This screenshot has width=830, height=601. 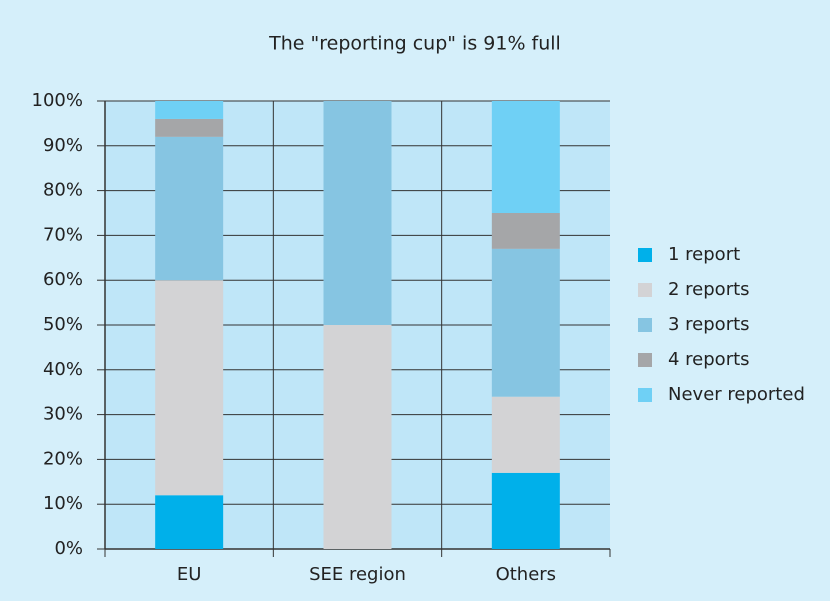 What do you see at coordinates (709, 324) in the screenshot?
I see `legend-label: 3 reports` at bounding box center [709, 324].